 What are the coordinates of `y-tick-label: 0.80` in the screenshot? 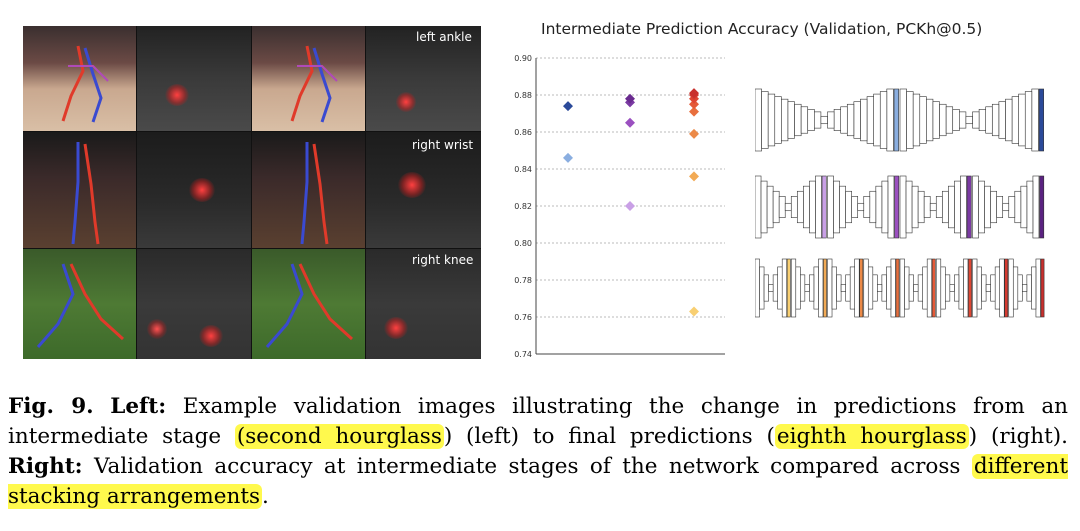 It's located at (523, 243).